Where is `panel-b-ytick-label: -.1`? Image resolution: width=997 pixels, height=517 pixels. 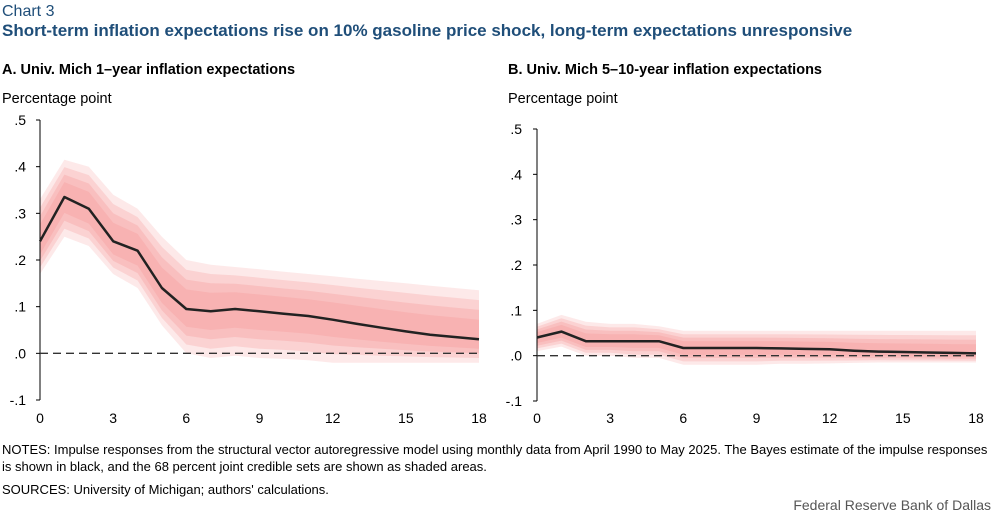 panel-b-ytick-label: -.1 is located at coordinates (514, 401).